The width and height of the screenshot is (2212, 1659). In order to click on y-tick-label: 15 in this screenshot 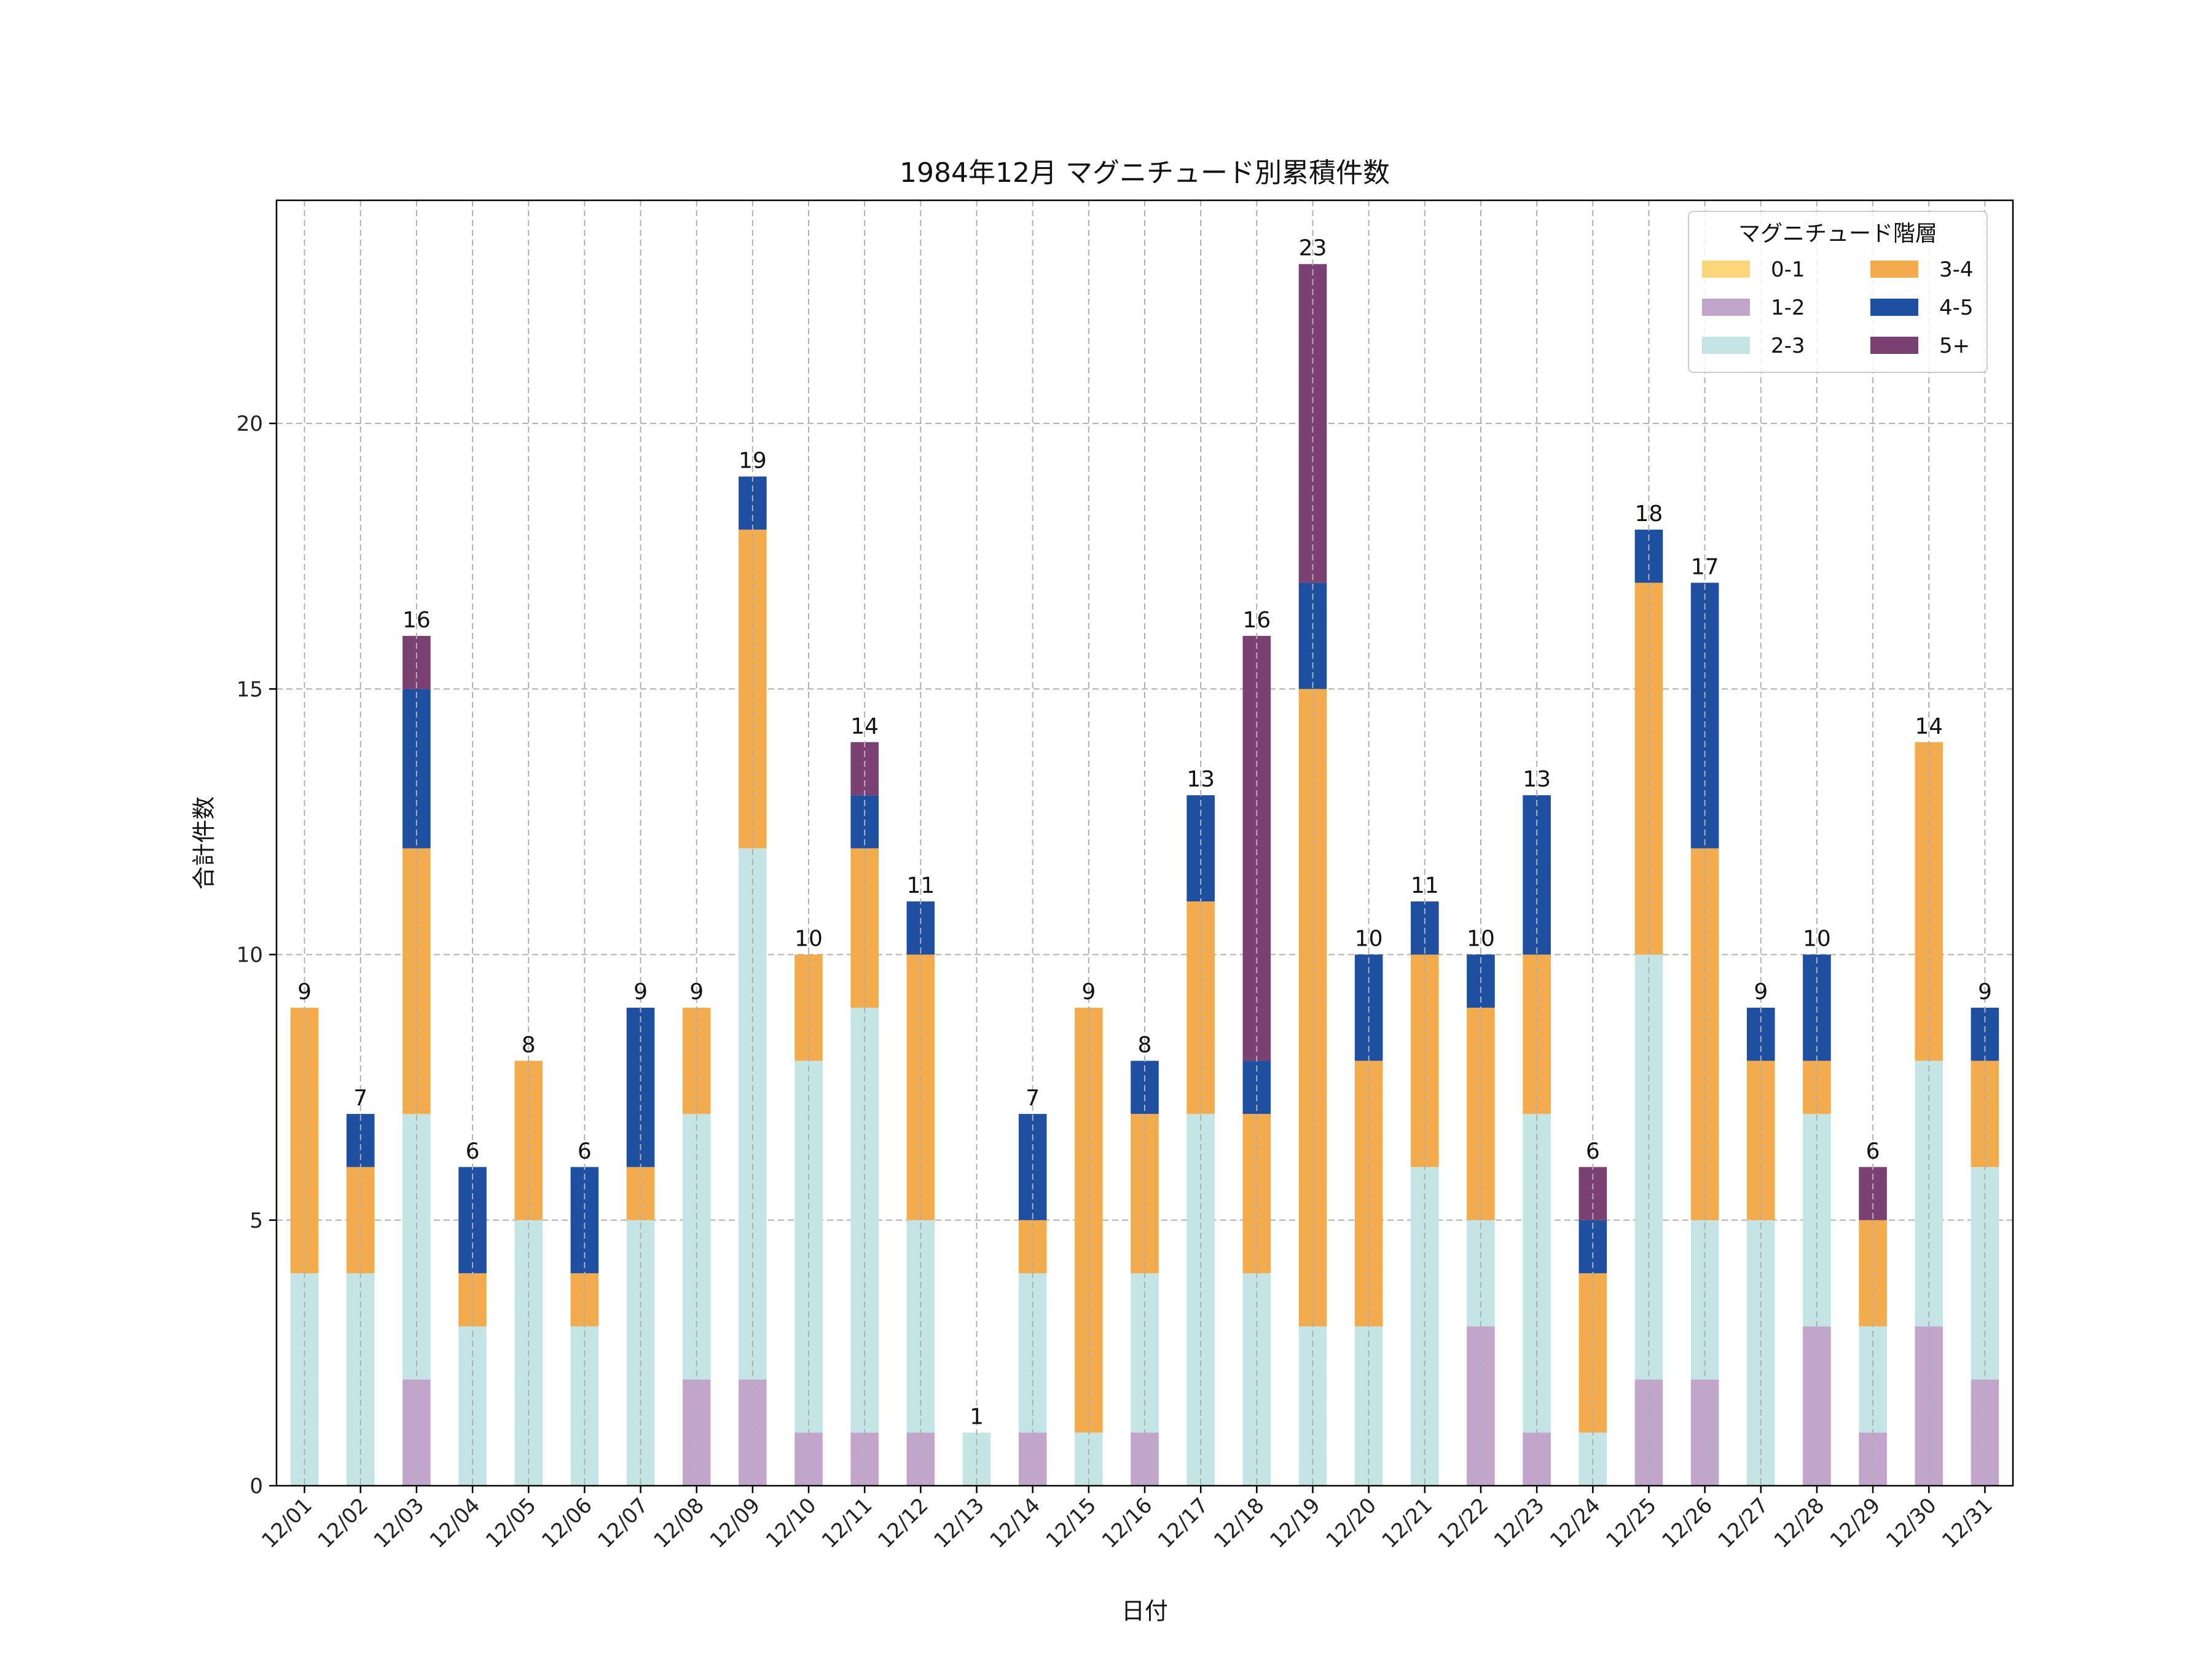, I will do `click(250, 689)`.